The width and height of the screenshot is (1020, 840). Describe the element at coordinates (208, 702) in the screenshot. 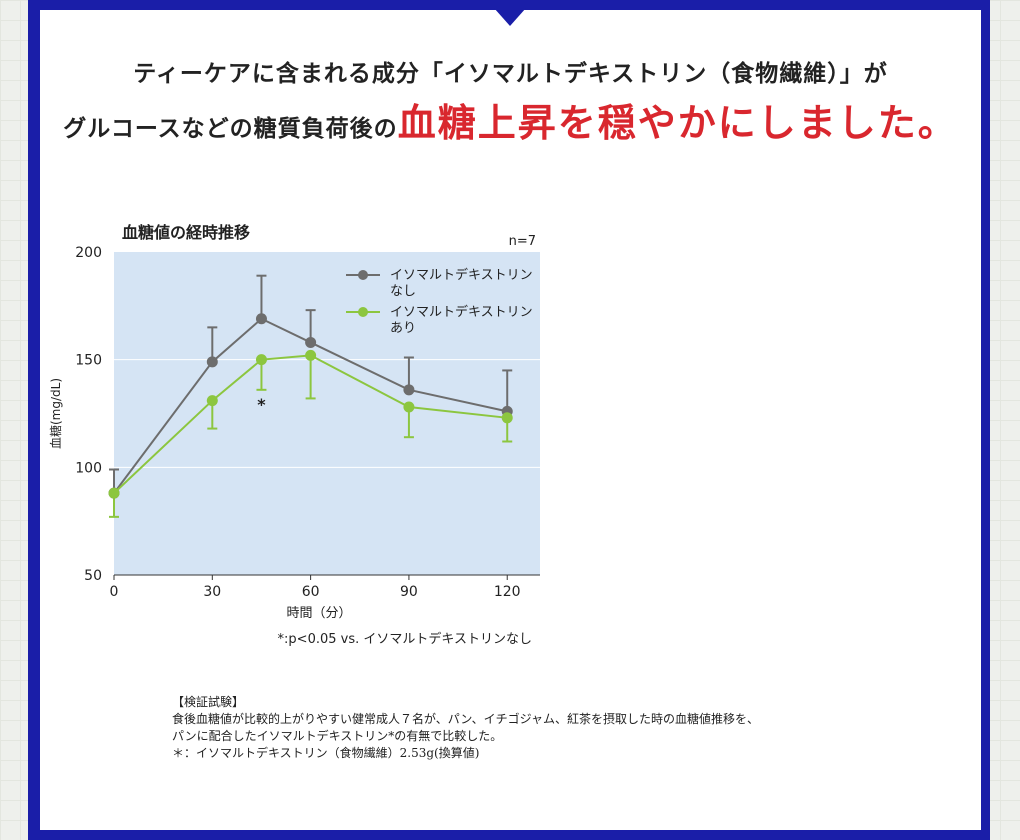

I see `note-heading: 【検証試験】` at that location.